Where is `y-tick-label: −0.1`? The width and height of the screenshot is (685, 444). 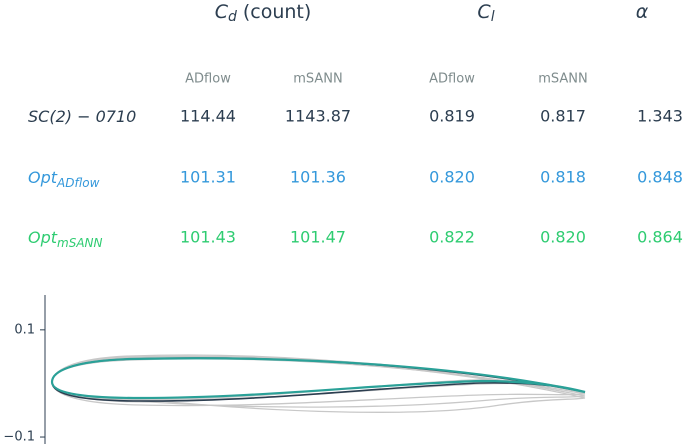
y-tick-label: −0.1 is located at coordinates (19, 437).